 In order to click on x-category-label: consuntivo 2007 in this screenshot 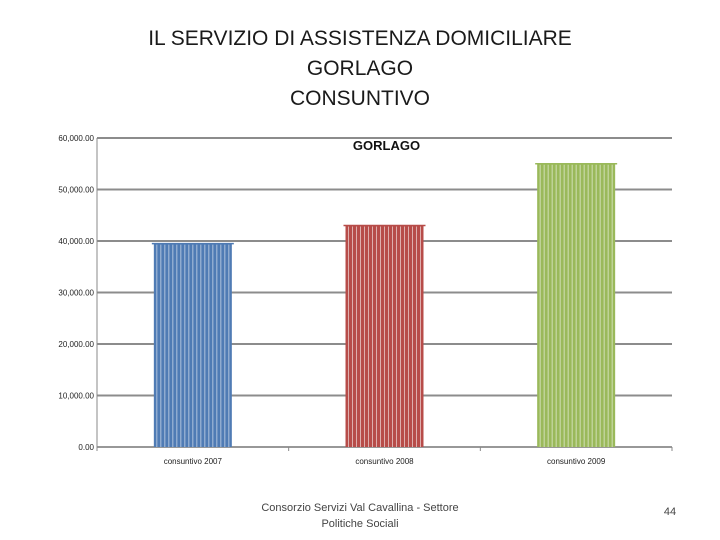, I will do `click(193, 461)`.